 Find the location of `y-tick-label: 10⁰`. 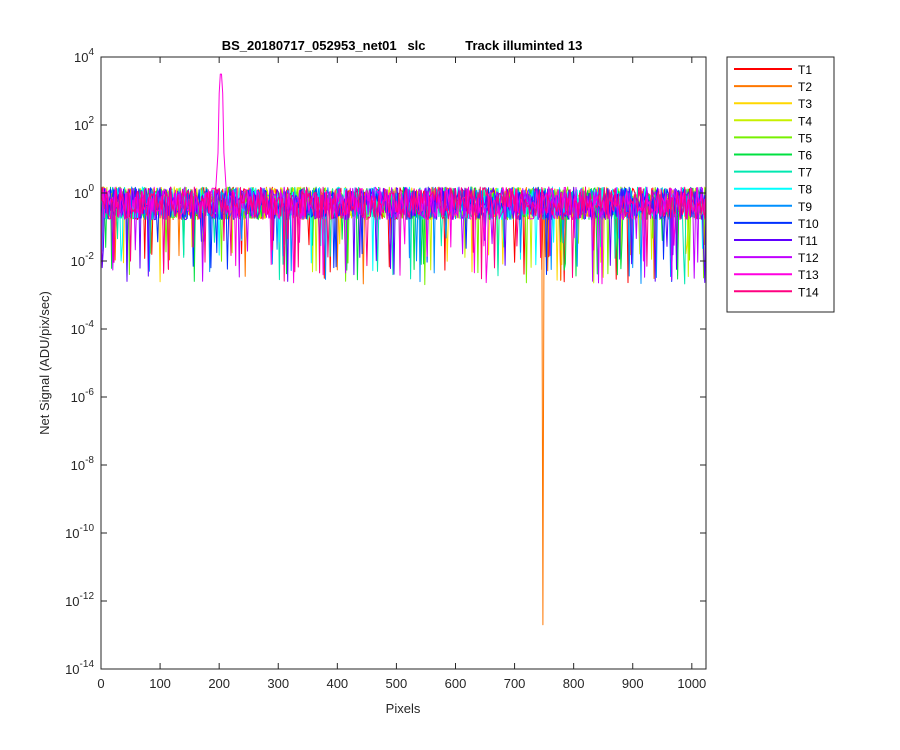

y-tick-label: 10⁰ is located at coordinates (84, 192).